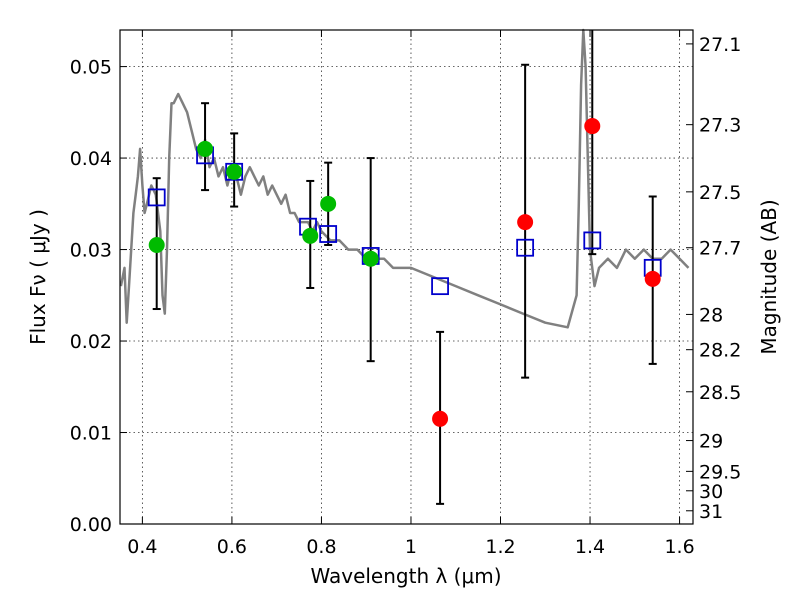 The width and height of the screenshot is (800, 600). I want to click on y-tick-label: 0.01, so click(91, 434).